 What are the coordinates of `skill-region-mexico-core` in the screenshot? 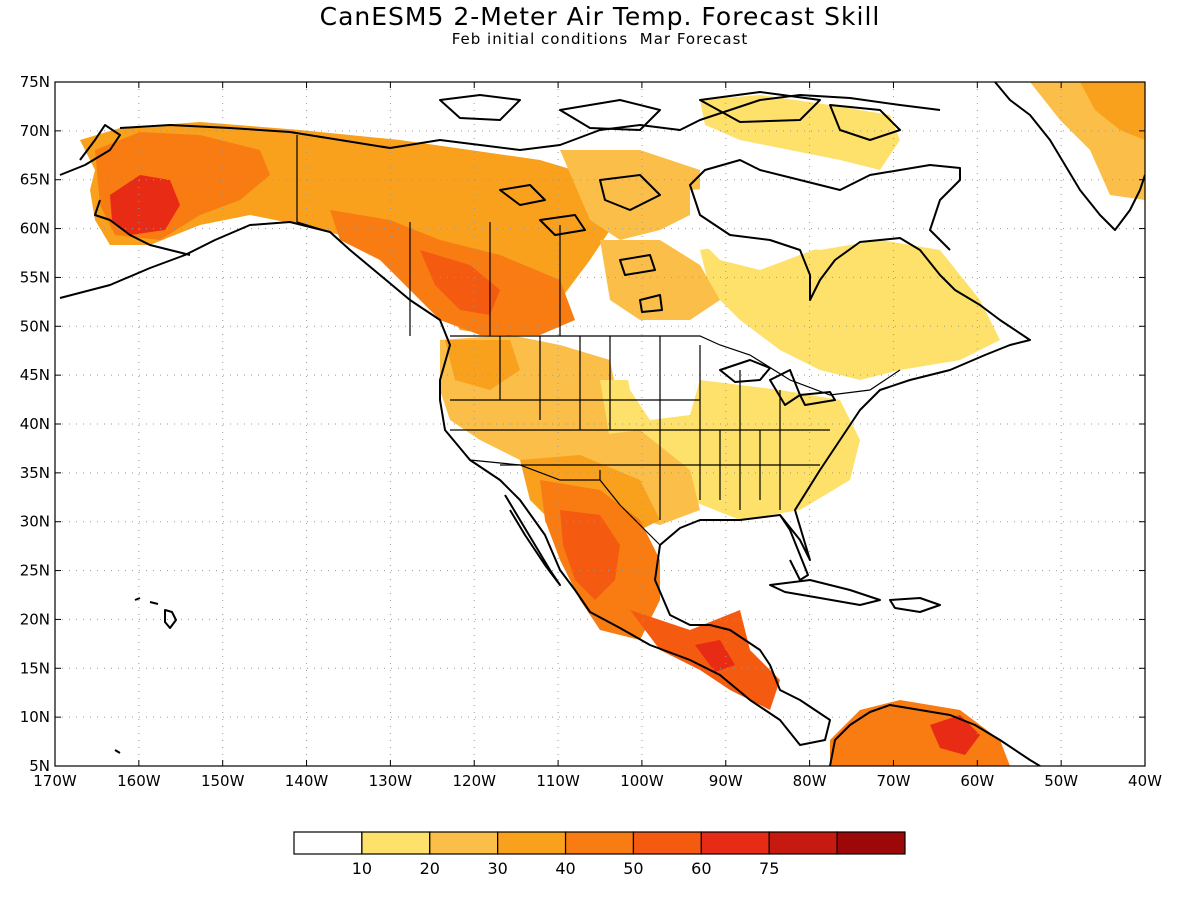 It's located at (590, 555).